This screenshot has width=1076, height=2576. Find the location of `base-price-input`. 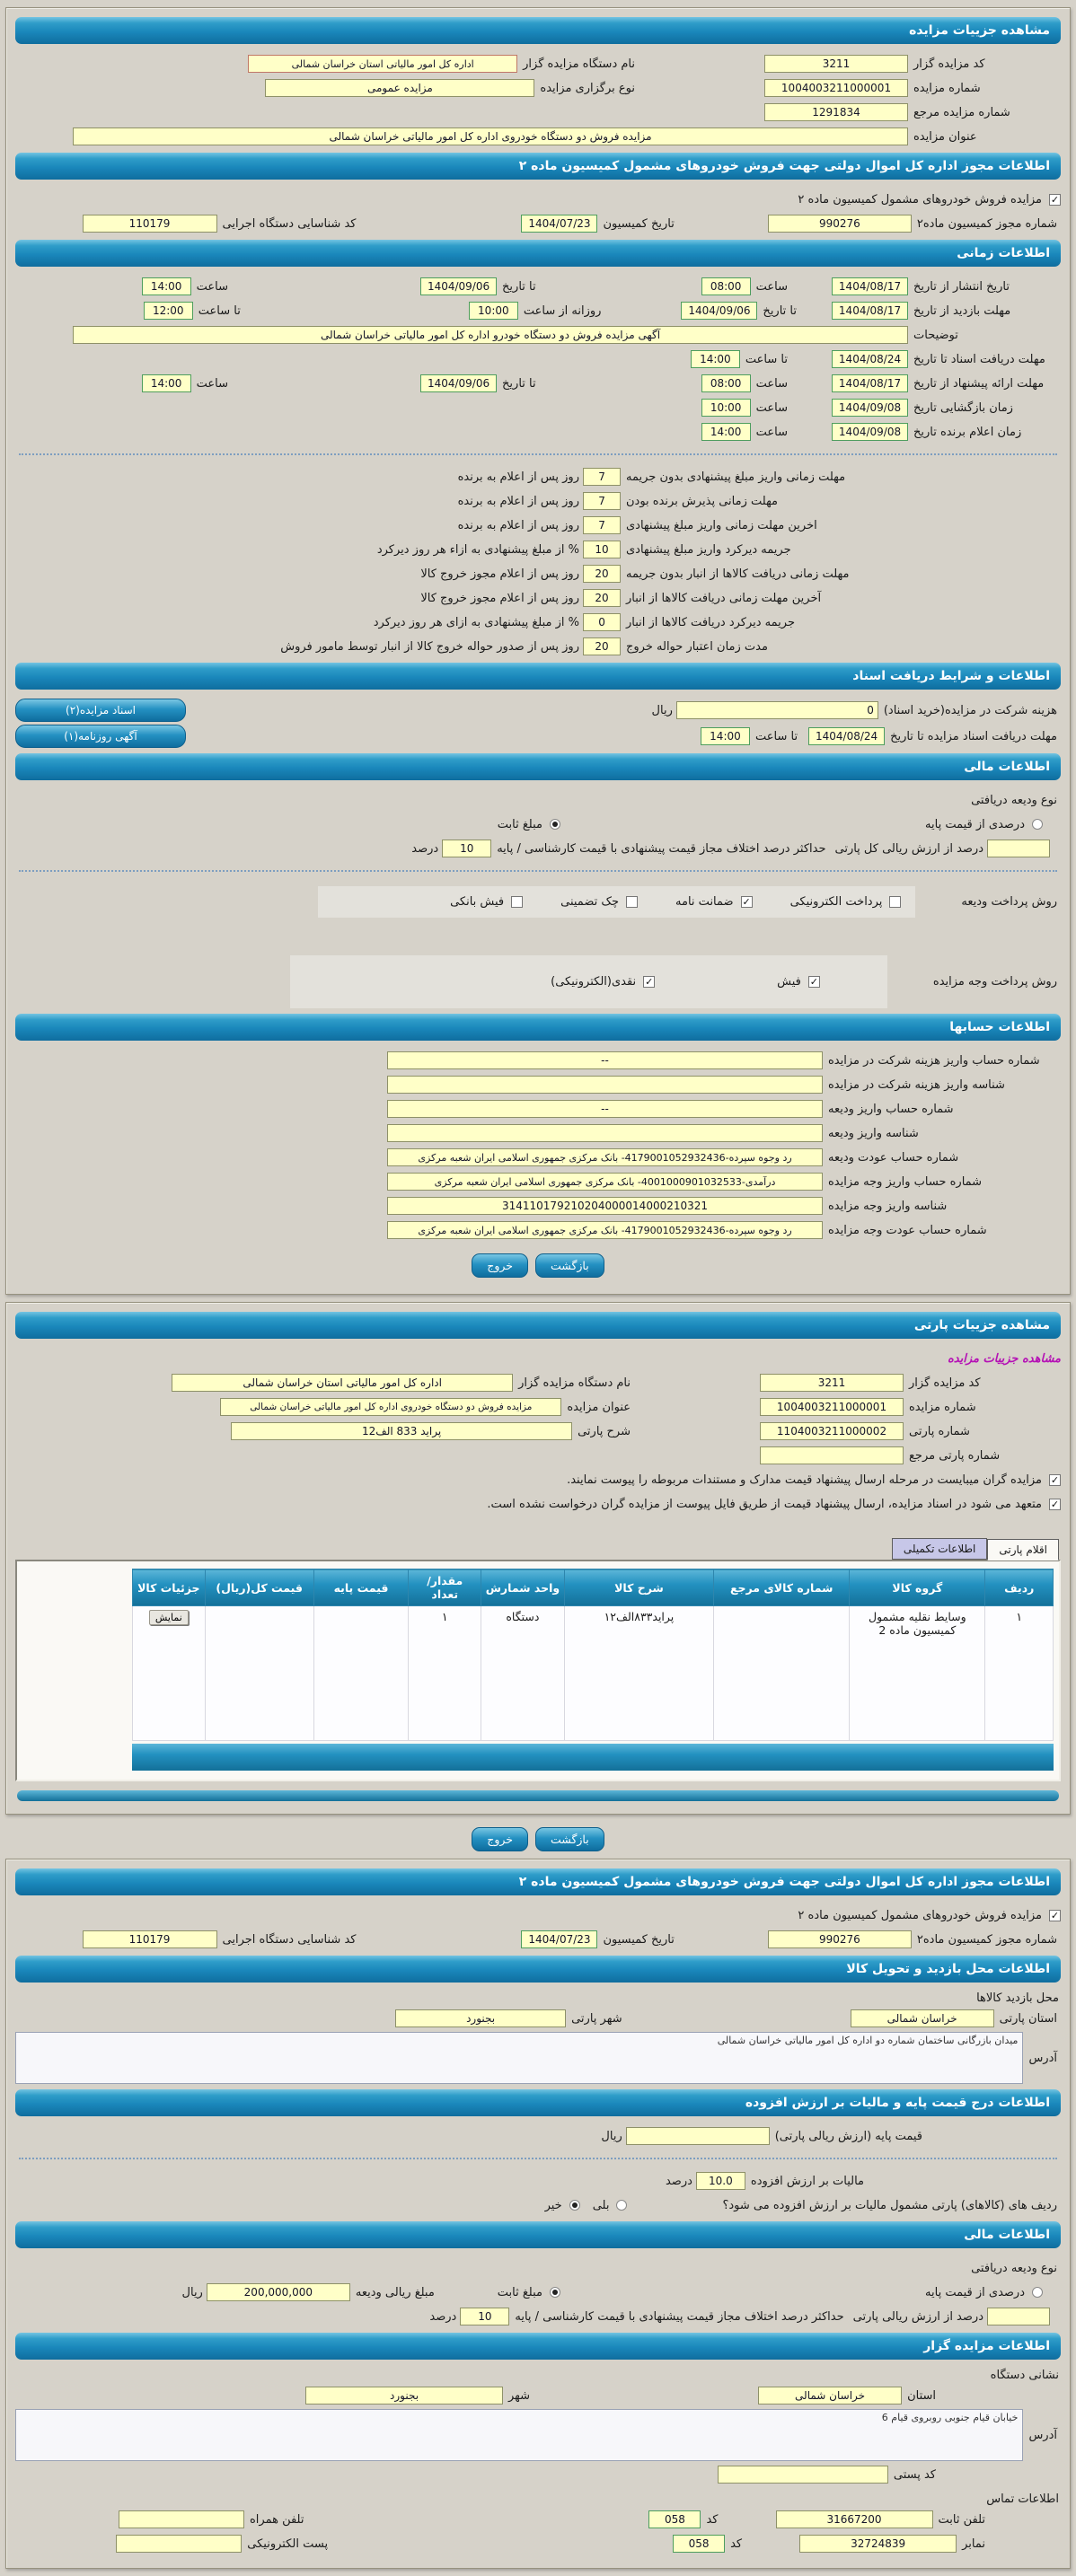

base-price-input is located at coordinates (697, 2136).